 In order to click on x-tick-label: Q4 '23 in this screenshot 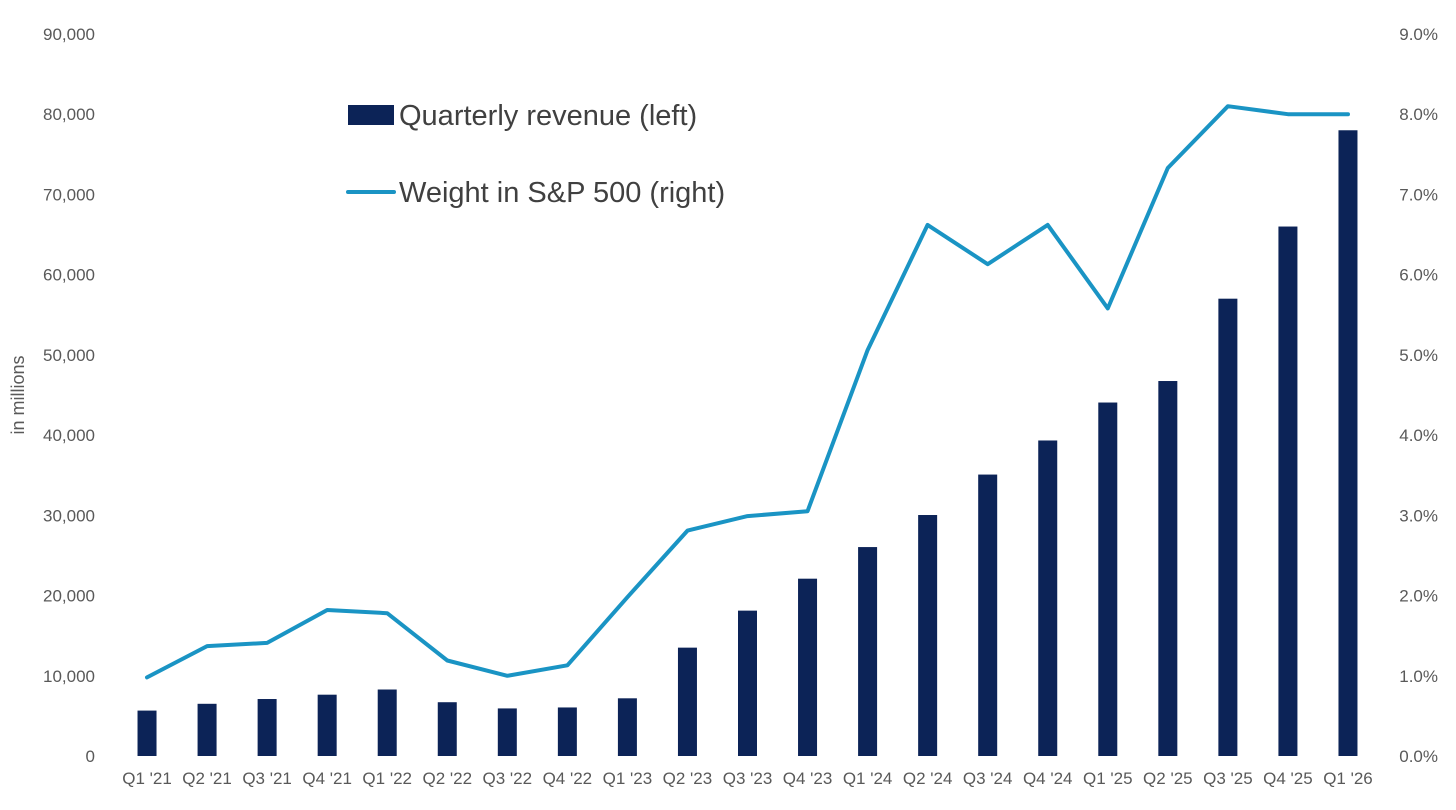, I will do `click(808, 778)`.